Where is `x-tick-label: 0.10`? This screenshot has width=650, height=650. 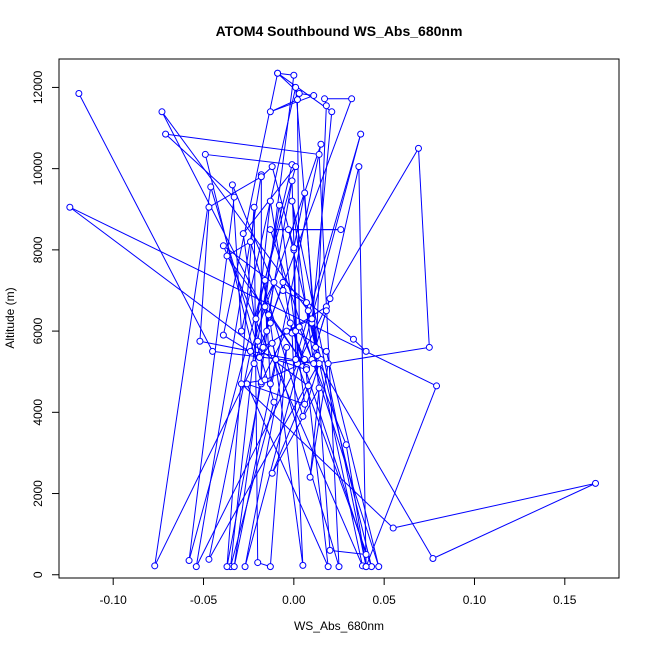 x-tick-label: 0.10 is located at coordinates (475, 600).